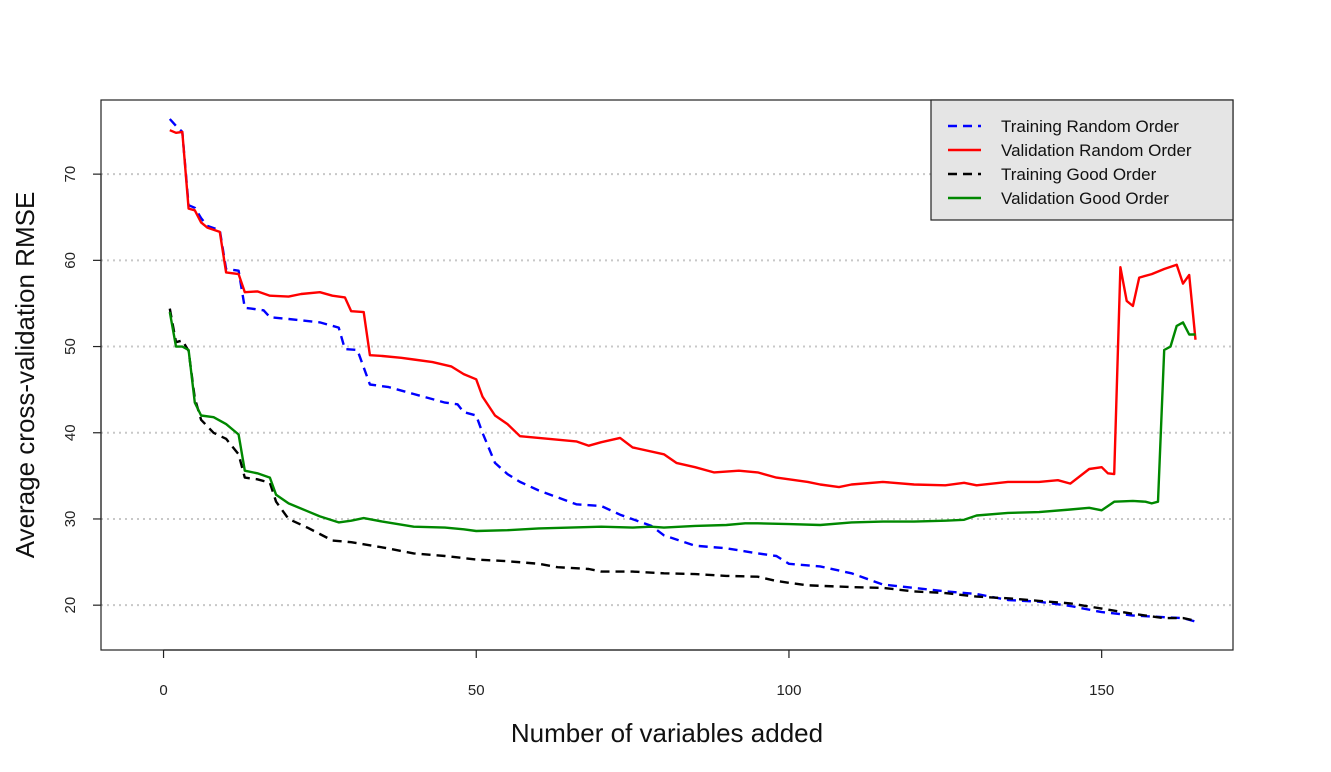  I want to click on x-tick-label: 100, so click(788, 690).